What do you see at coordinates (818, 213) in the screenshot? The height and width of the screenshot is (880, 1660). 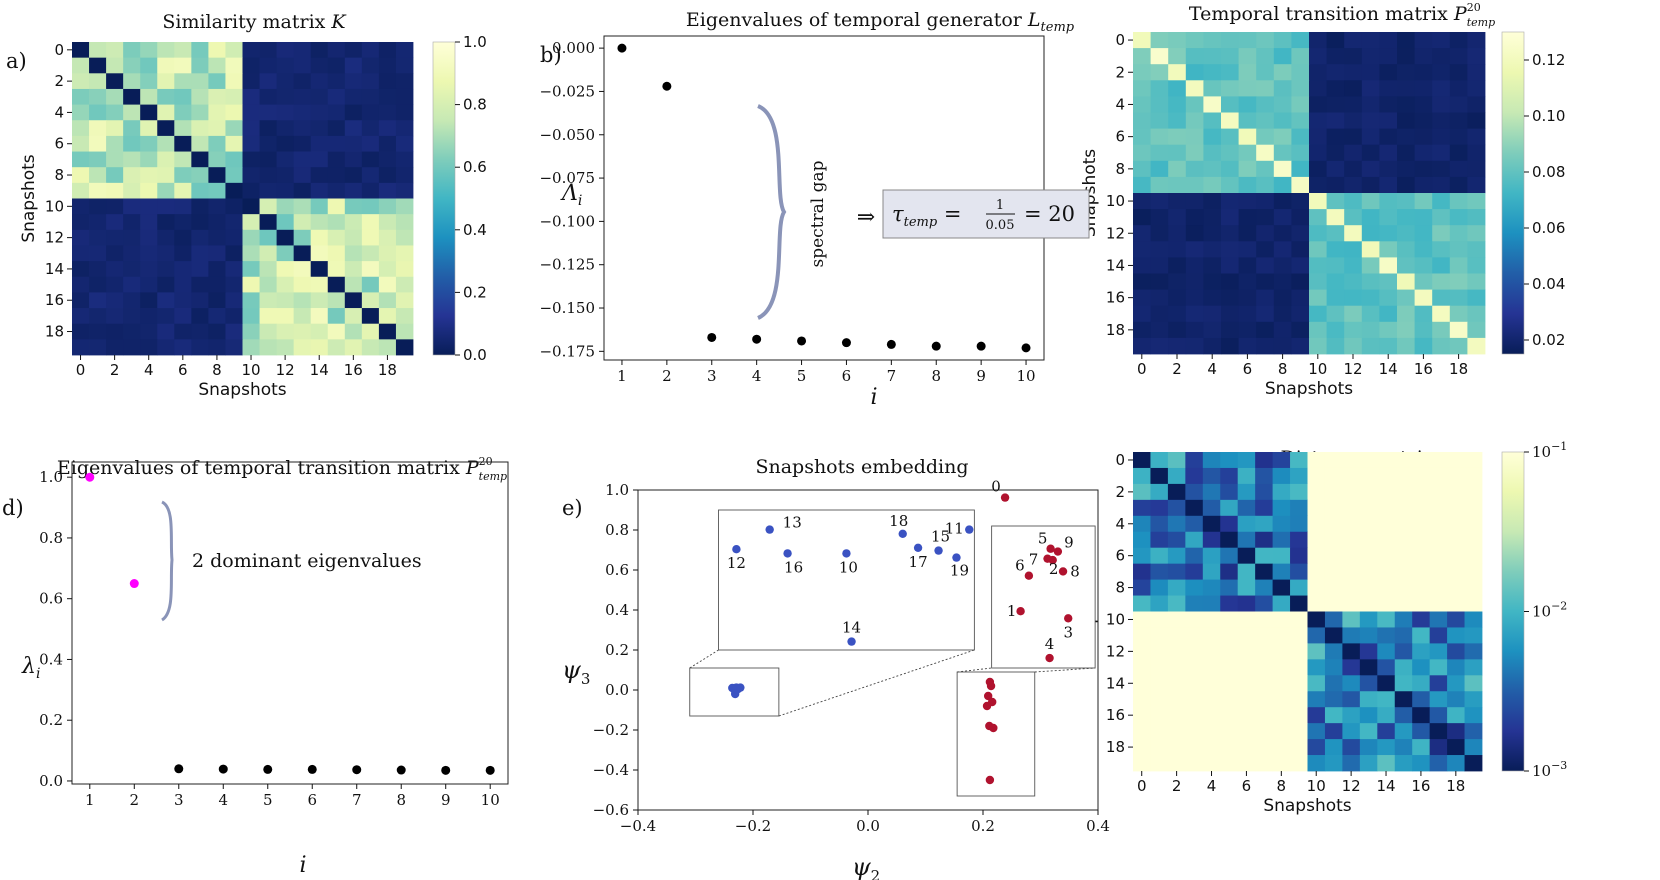 I see `spectral-gap-label: spectral gap` at bounding box center [818, 213].